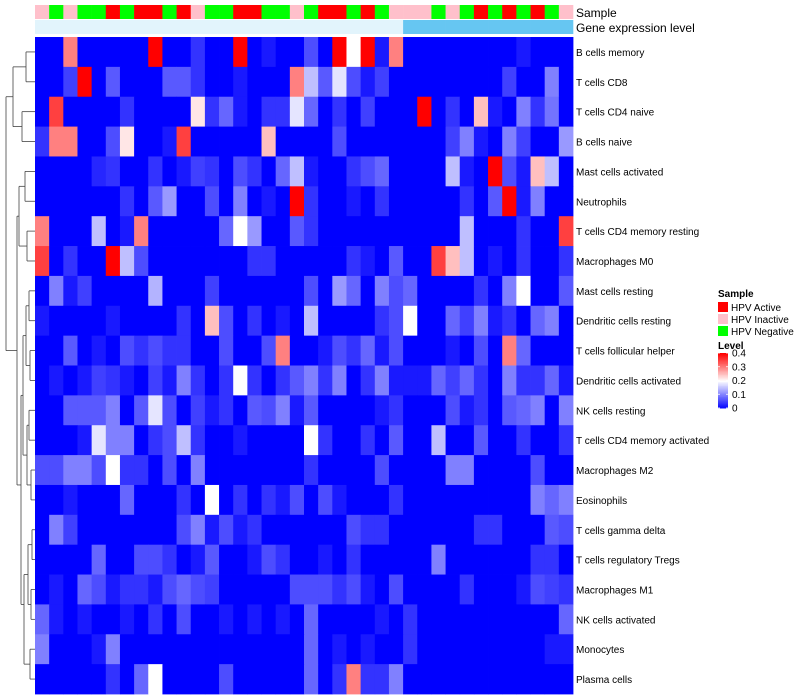 Image resolution: width=800 pixels, height=700 pixels. What do you see at coordinates (628, 381) in the screenshot?
I see `row-label: Dendritic cells activated` at bounding box center [628, 381].